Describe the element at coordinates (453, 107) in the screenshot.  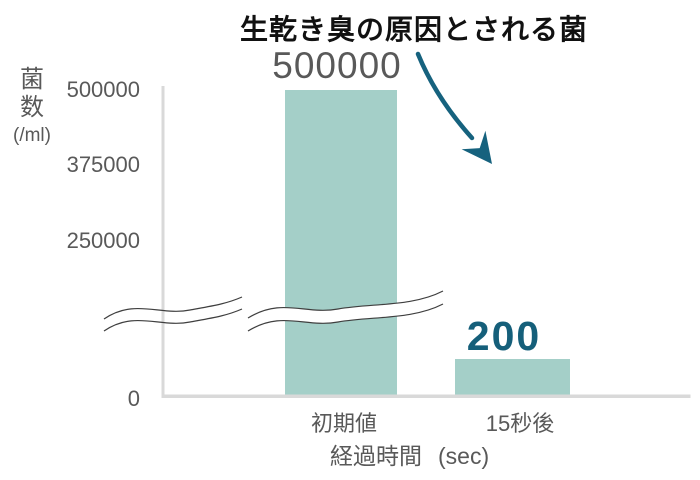
I see `annotation-arrow` at that location.